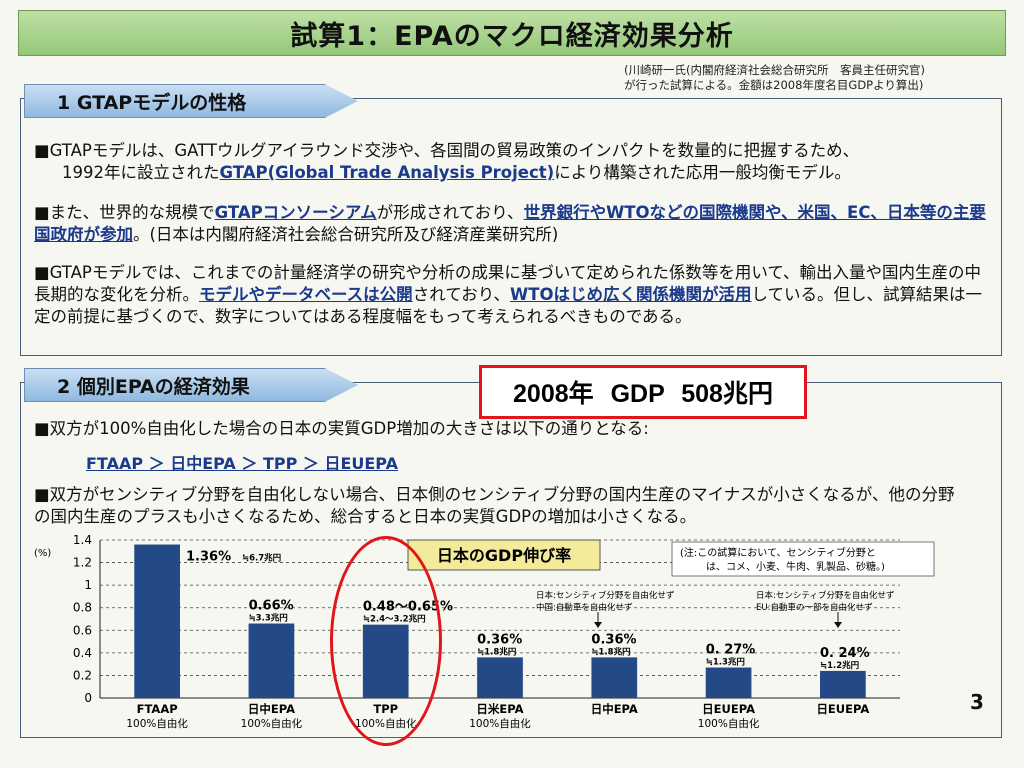 This screenshot has width=1024, height=768. What do you see at coordinates (839, 665) in the screenshot?
I see `data-sublabel: ≒1.2兆円` at bounding box center [839, 665].